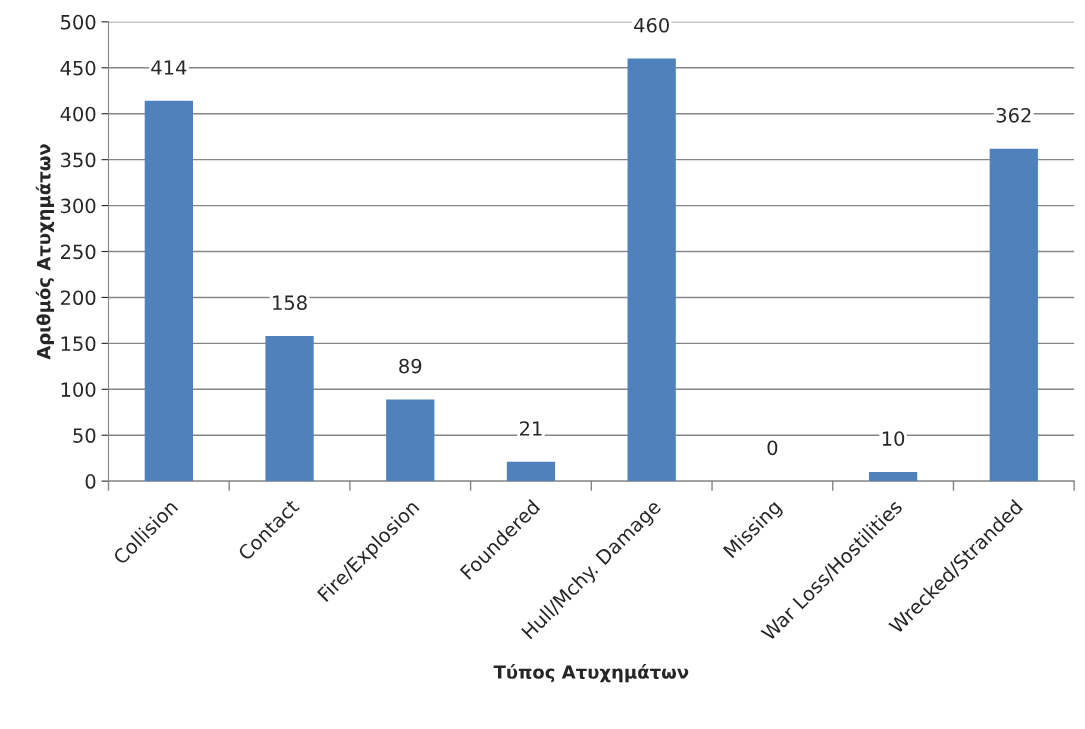 The width and height of the screenshot is (1085, 729). I want to click on data-label: 158, so click(290, 303).